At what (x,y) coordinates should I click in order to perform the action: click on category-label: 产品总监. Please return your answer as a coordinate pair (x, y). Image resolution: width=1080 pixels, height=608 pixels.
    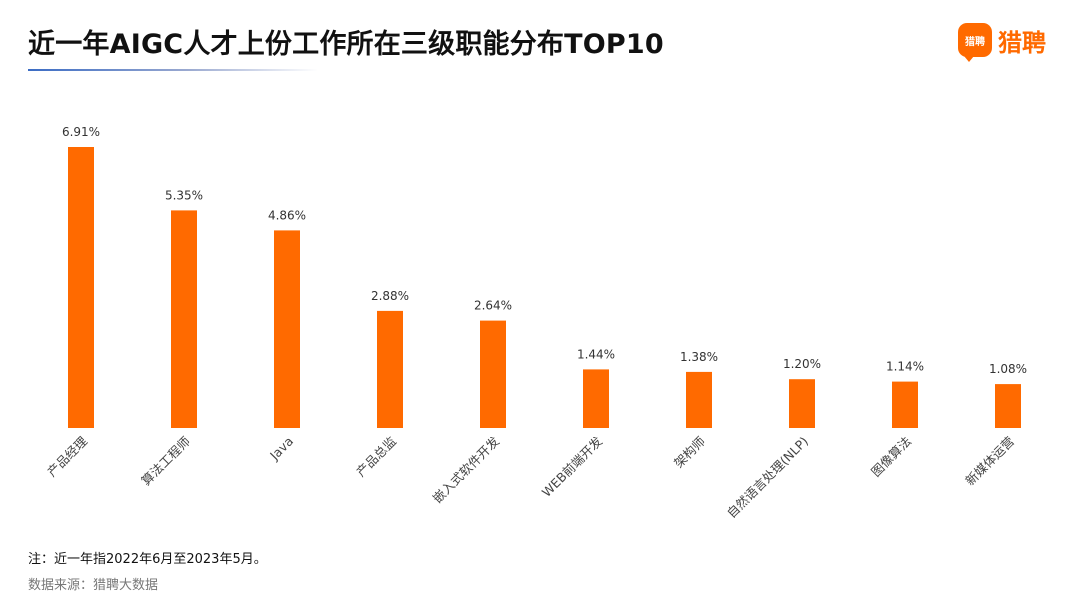
    Looking at the image, I should click on (376, 457).